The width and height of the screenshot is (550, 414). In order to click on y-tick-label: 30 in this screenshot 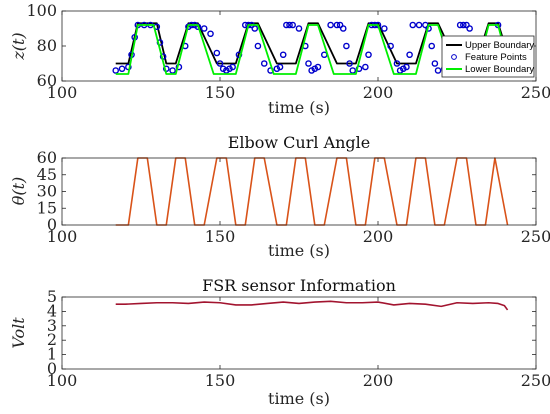, I will do `click(47, 191)`.